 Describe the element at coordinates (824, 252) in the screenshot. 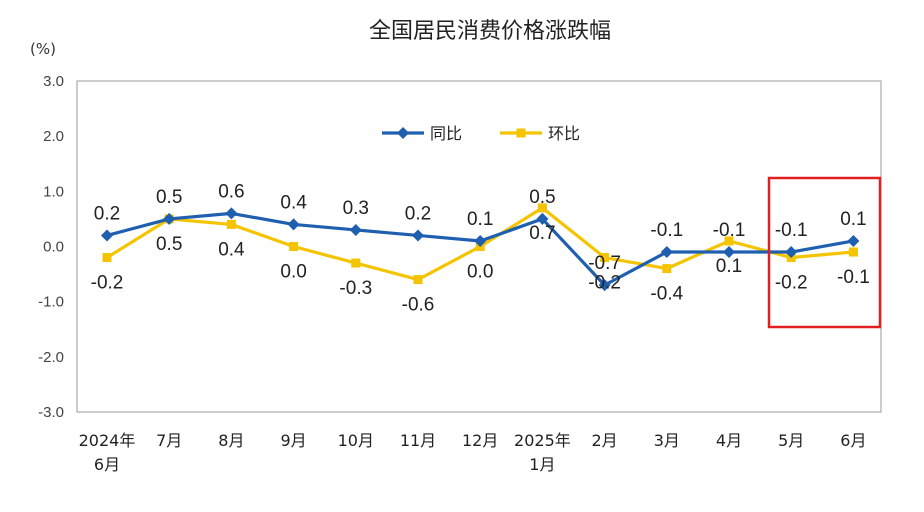

I see `highlight-box` at that location.